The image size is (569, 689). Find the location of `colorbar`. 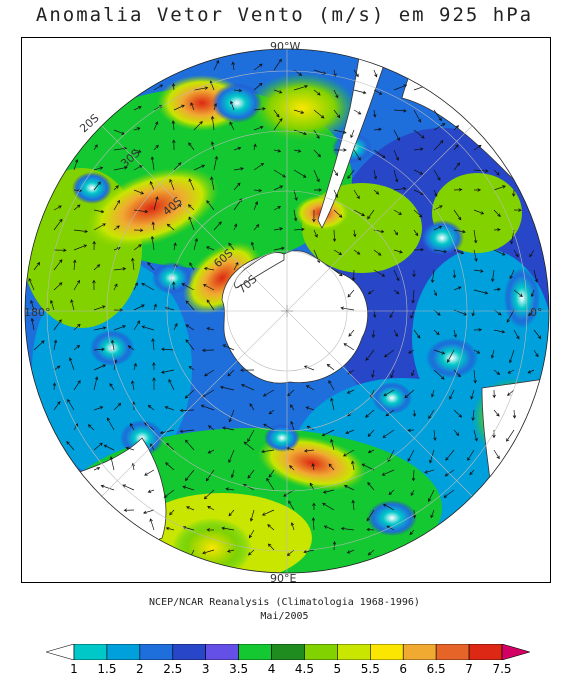

colorbar is located at coordinates (288, 652).